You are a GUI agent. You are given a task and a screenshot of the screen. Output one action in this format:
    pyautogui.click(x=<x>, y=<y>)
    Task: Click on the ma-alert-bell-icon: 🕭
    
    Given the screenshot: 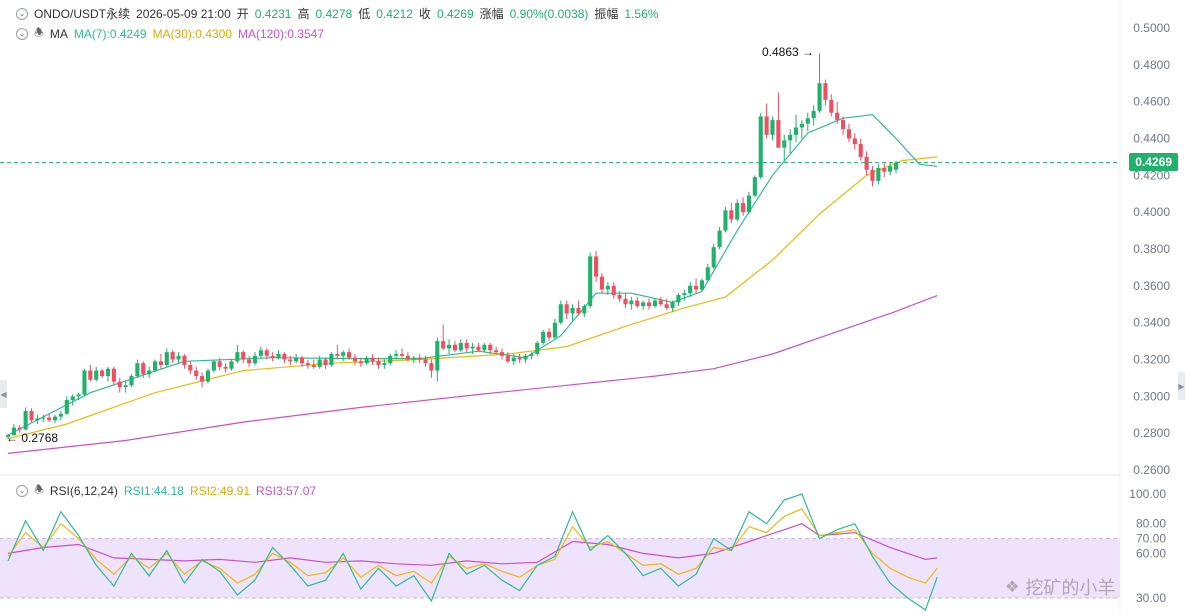 What is the action you would take?
    pyautogui.click(x=39, y=33)
    